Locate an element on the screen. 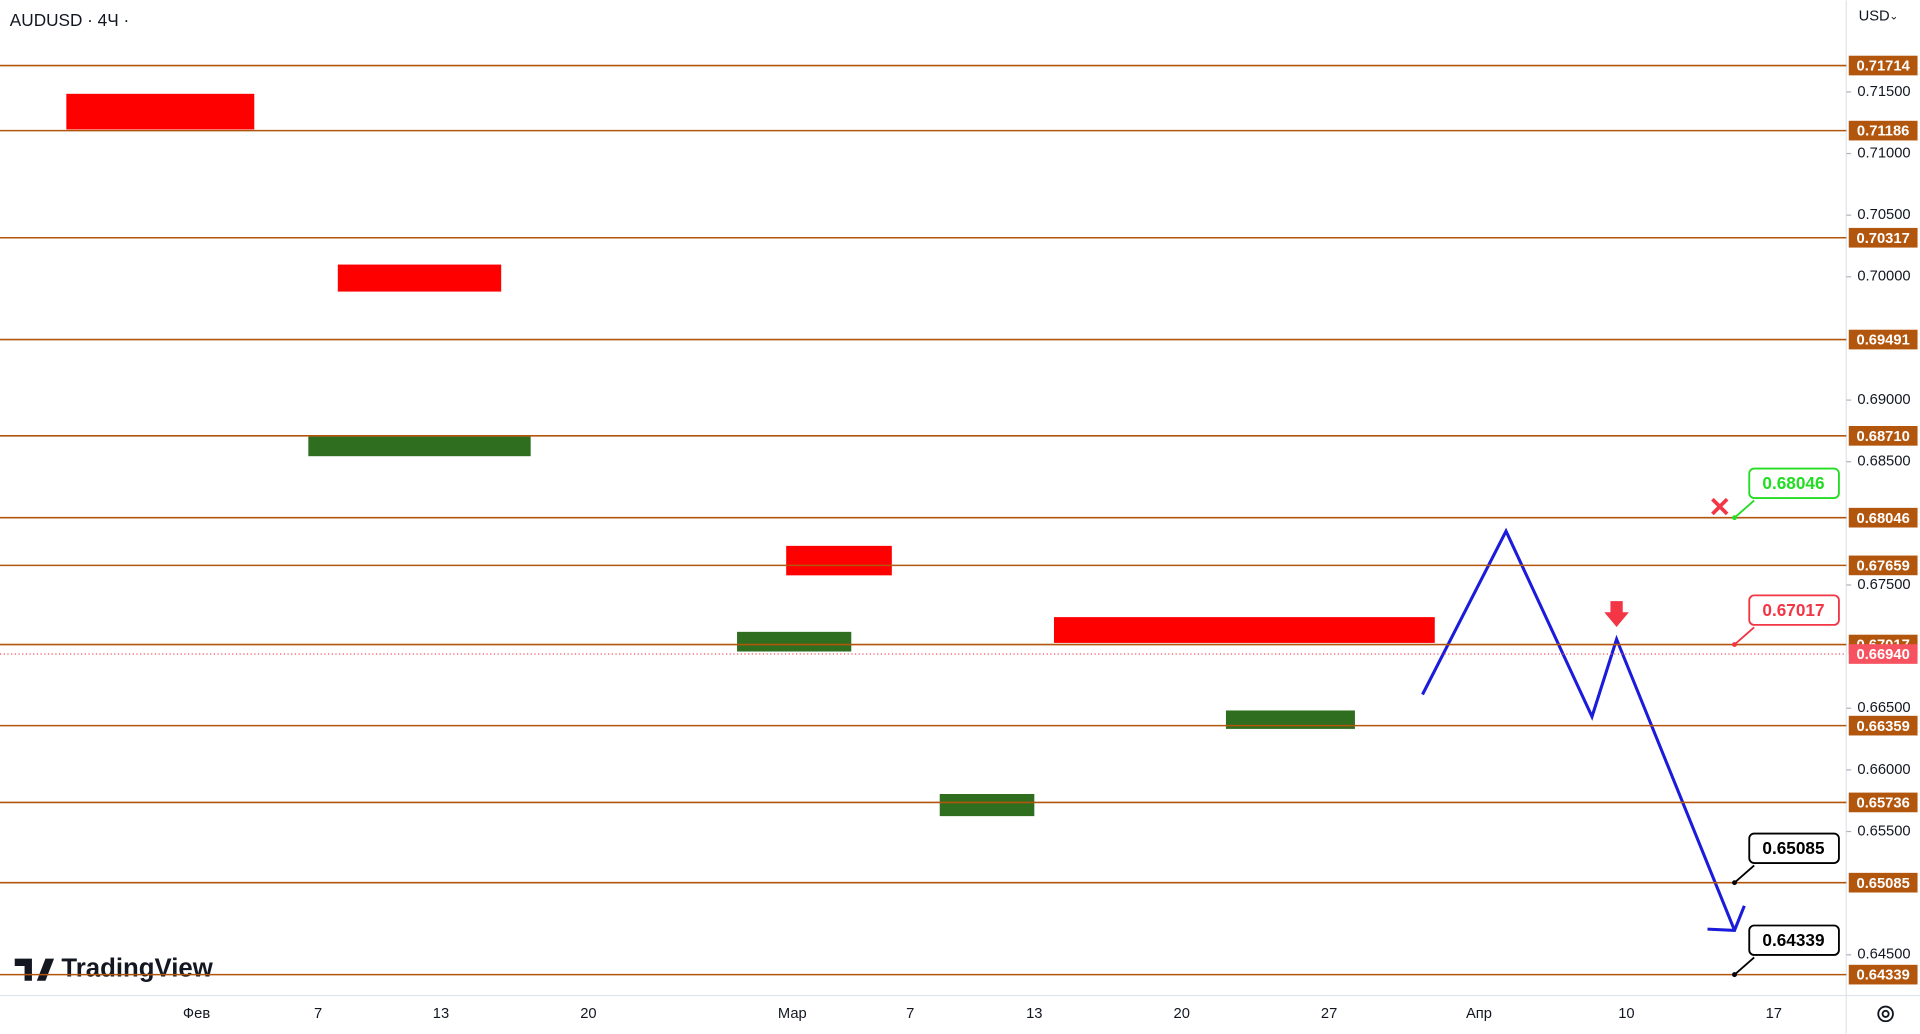 Image resolution: width=1920 pixels, height=1034 pixels. level-label: 0.71186 is located at coordinates (1883, 132).